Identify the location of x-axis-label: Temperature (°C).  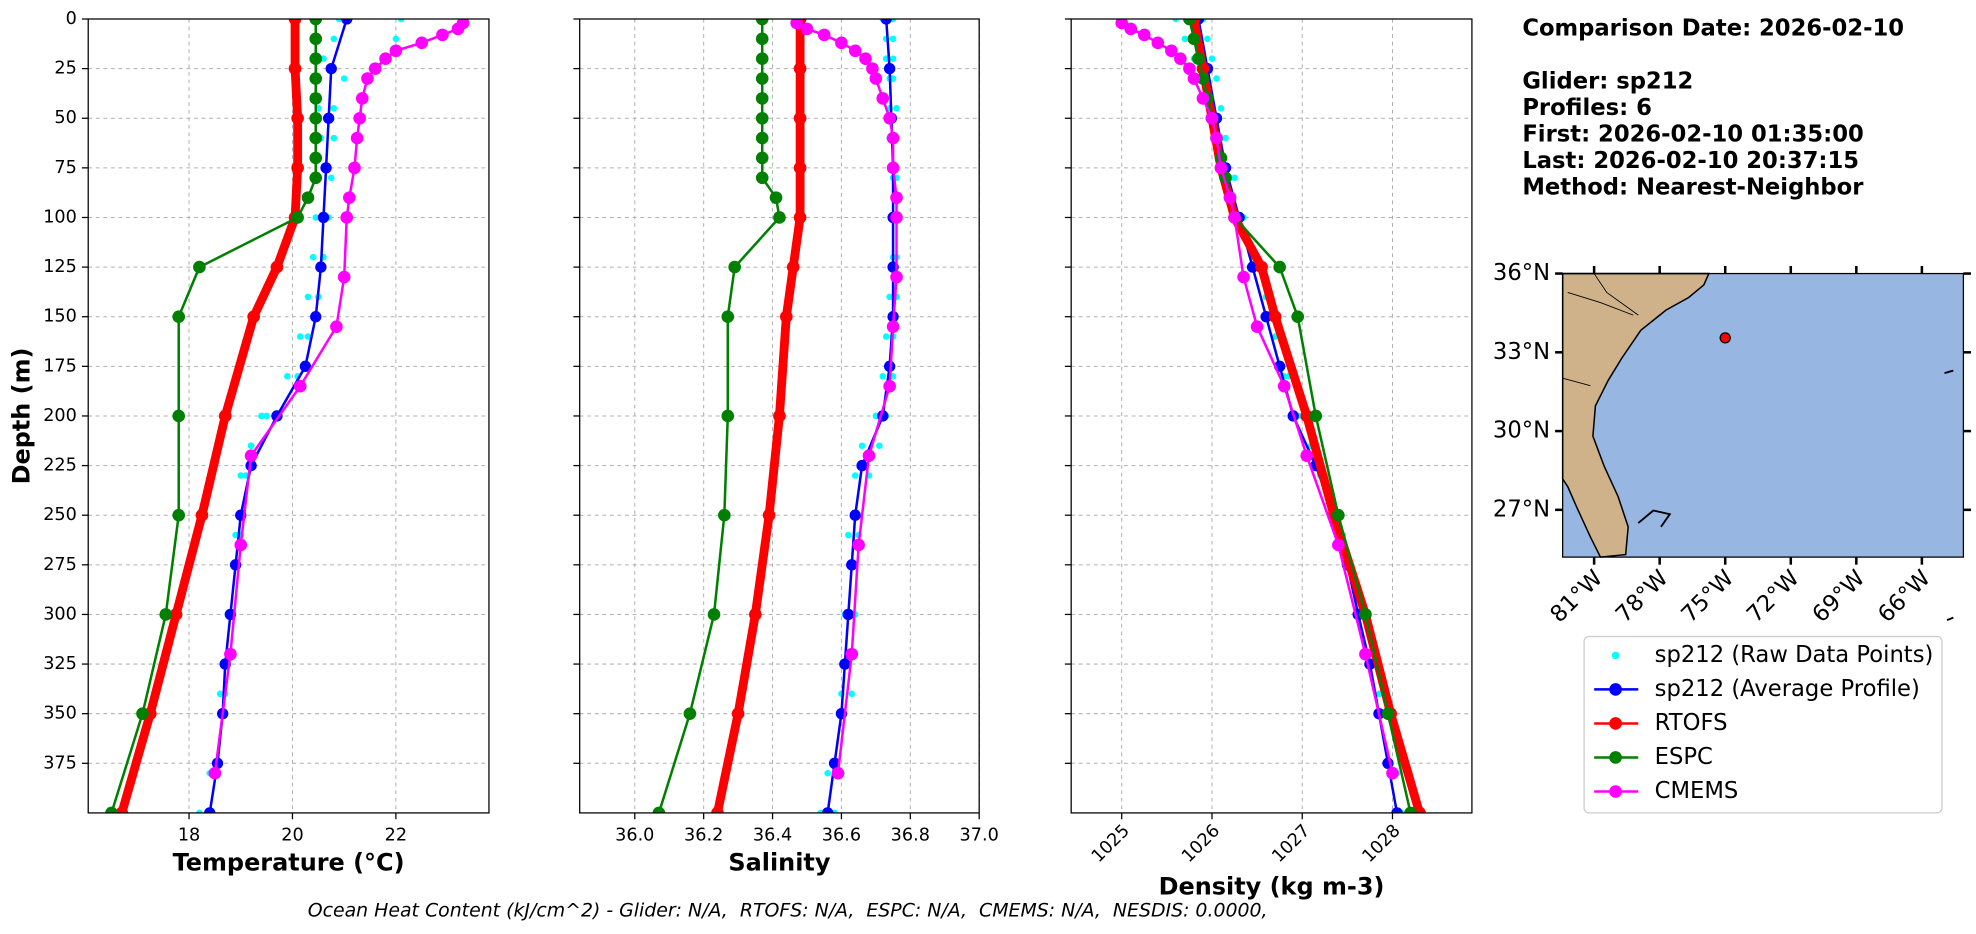
(289, 862).